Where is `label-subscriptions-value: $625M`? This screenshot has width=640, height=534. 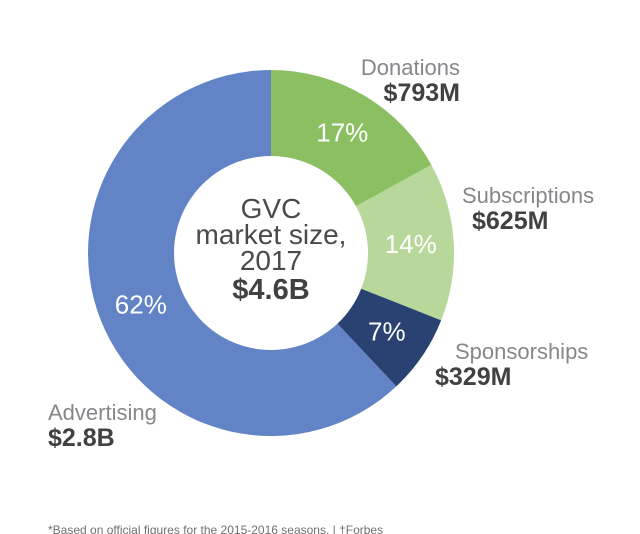
label-subscriptions-value: $625M is located at coordinates (510, 221).